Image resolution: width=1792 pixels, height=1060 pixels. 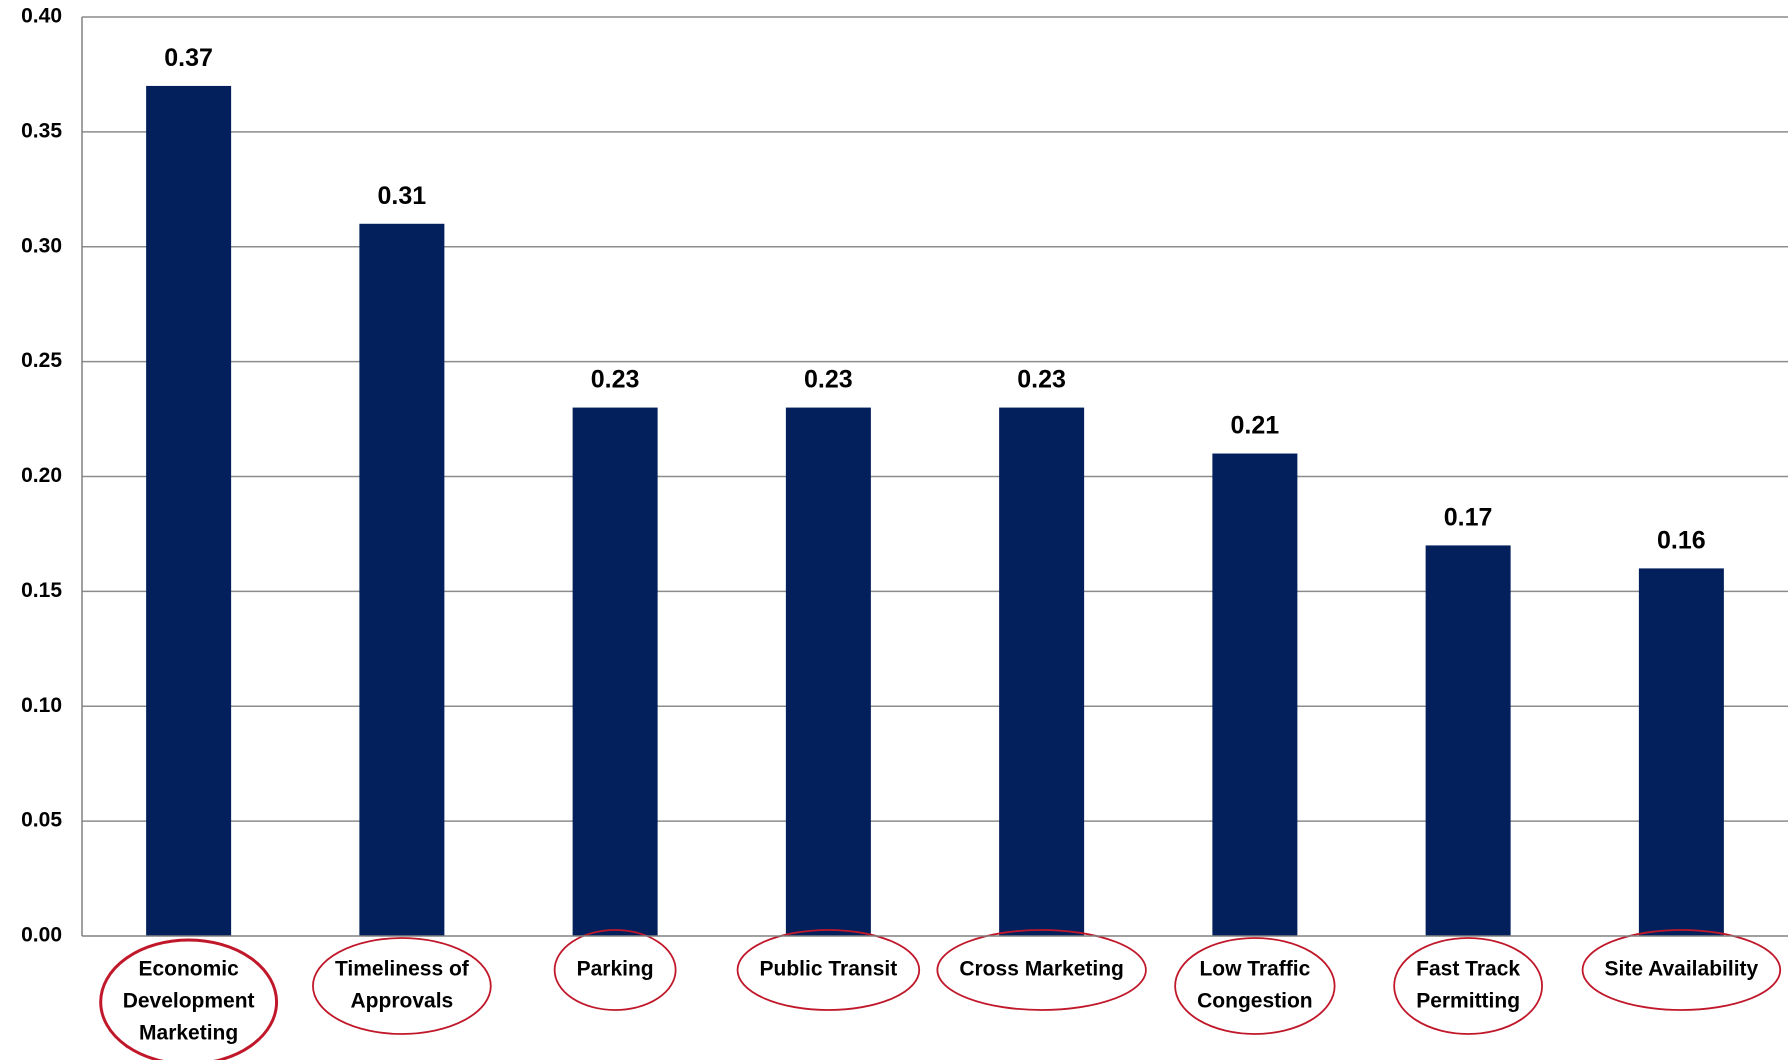 What do you see at coordinates (41, 130) in the screenshot?
I see `y-tick-label: 0.35` at bounding box center [41, 130].